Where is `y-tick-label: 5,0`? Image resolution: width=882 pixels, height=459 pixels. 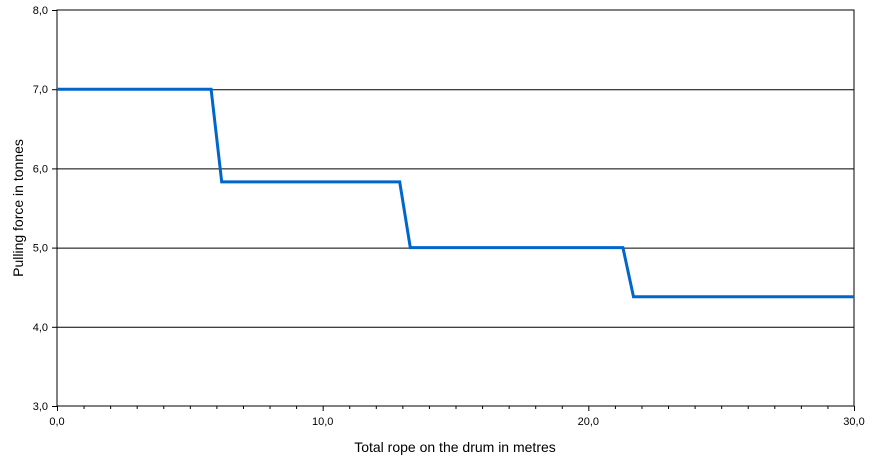
y-tick-label: 5,0 is located at coordinates (40, 249).